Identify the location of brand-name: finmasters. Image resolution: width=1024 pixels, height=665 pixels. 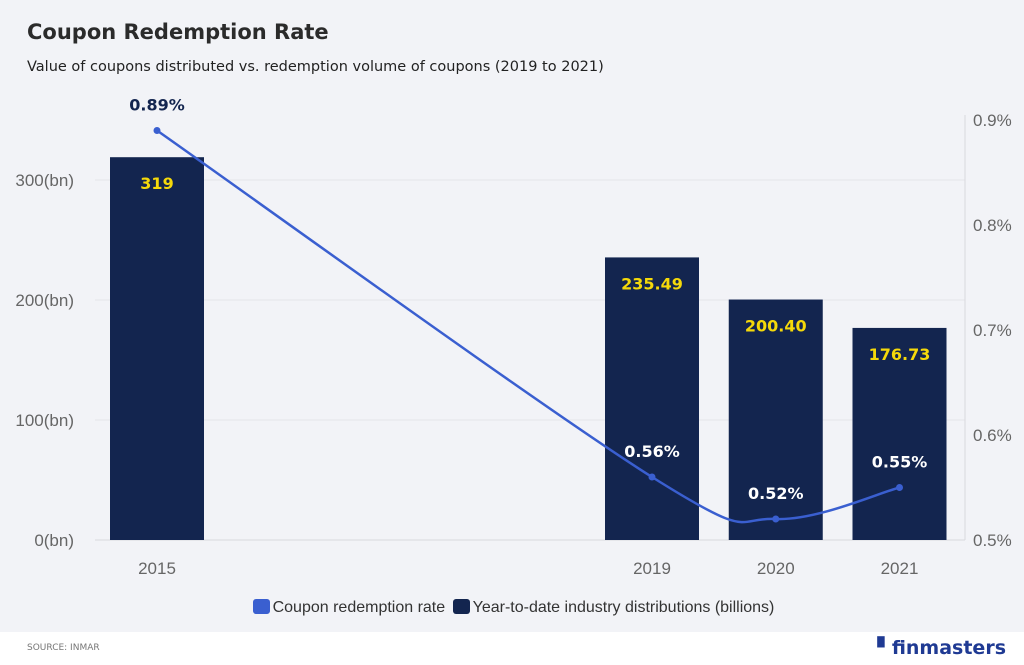
(948, 648).